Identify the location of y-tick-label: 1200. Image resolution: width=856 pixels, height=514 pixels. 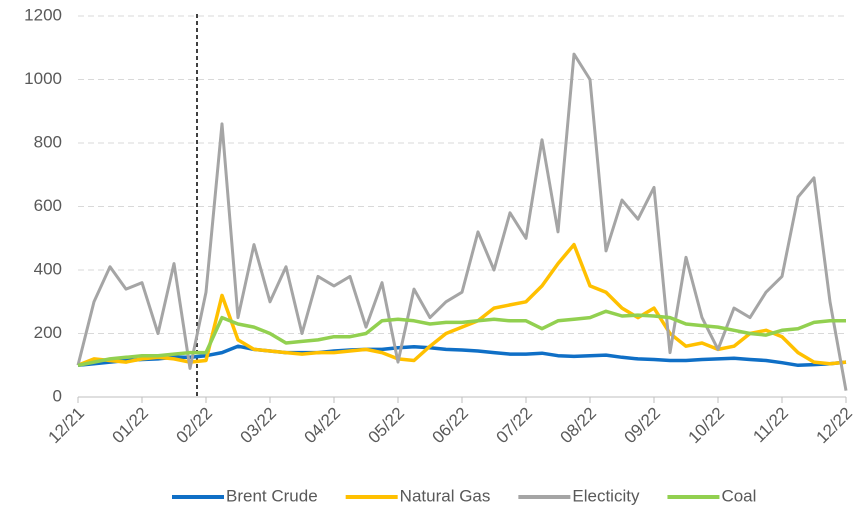
(43, 14).